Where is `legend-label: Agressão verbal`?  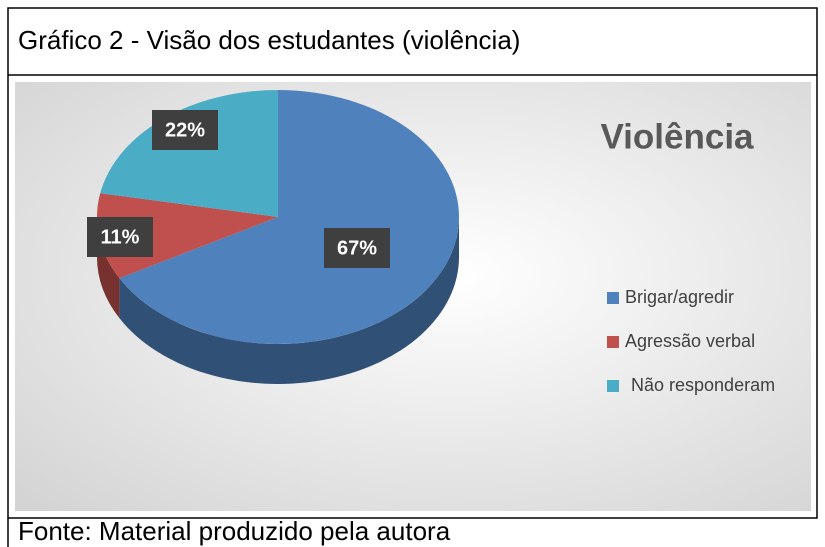 legend-label: Agressão verbal is located at coordinates (690, 341).